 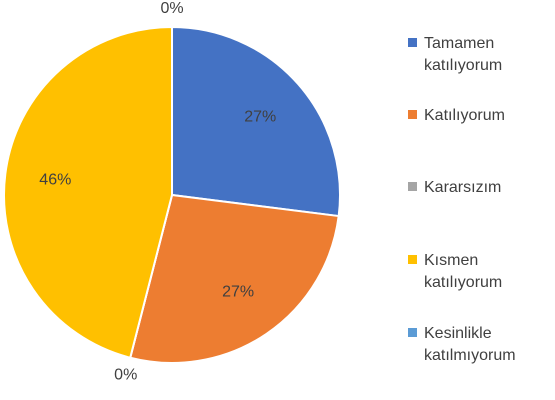 What do you see at coordinates (463, 54) in the screenshot?
I see `legend-label: Tamamen katılıyorum` at bounding box center [463, 54].